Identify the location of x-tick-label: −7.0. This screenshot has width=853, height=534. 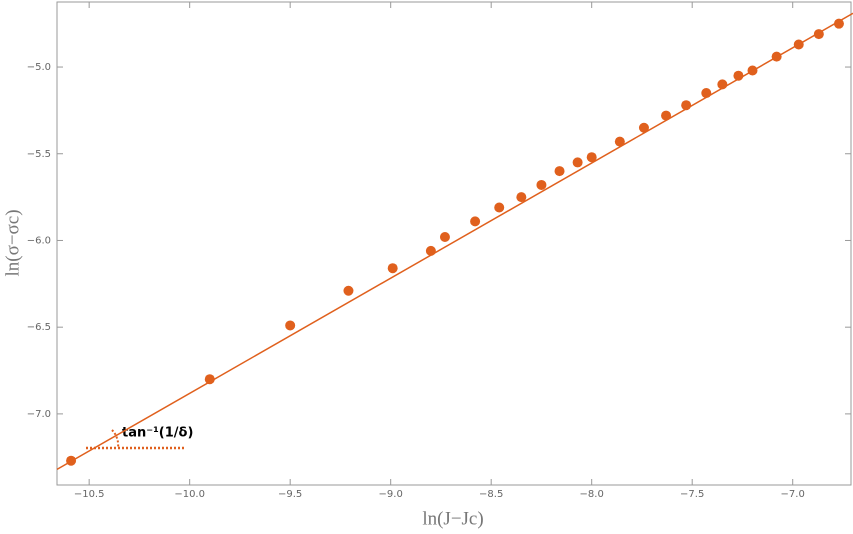
(793, 494).